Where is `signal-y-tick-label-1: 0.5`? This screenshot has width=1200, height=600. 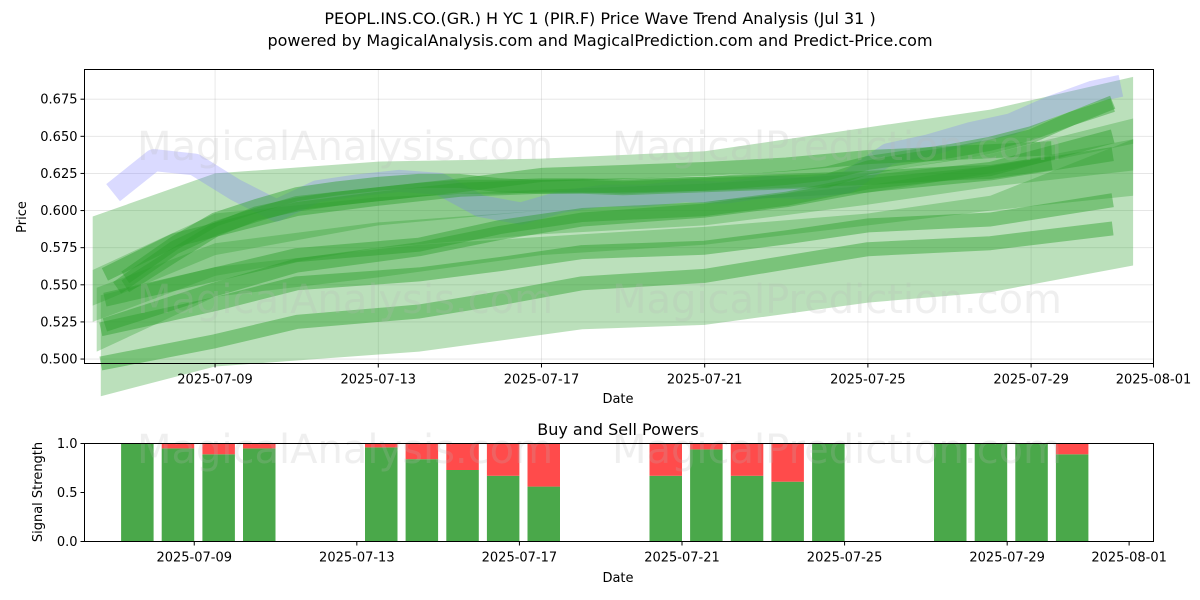 signal-y-tick-label-1: 0.5 is located at coordinates (67, 493).